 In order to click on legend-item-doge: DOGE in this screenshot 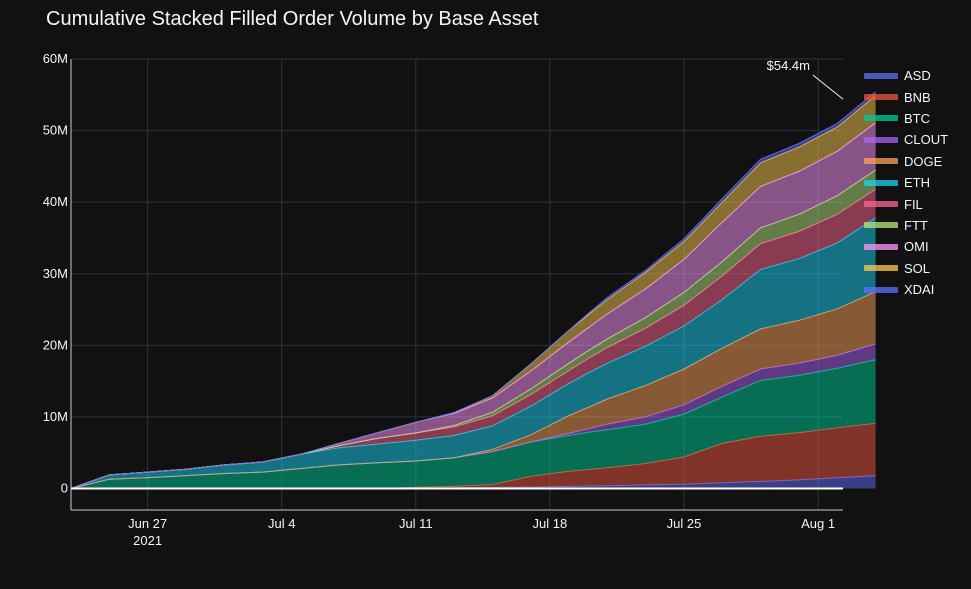, I will do `click(906, 161)`.